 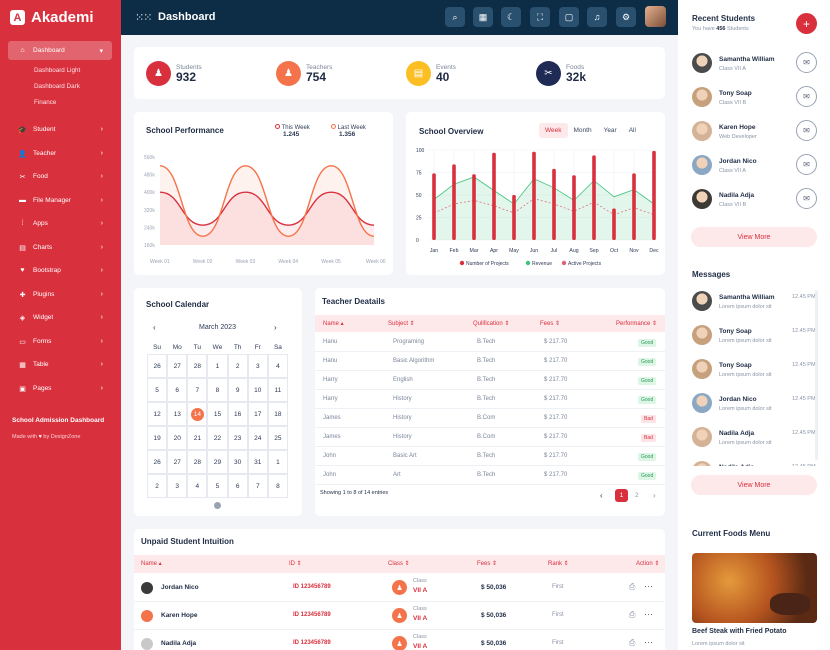 I want to click on legend-this-week: This Week 1.245, so click(x=292, y=131).